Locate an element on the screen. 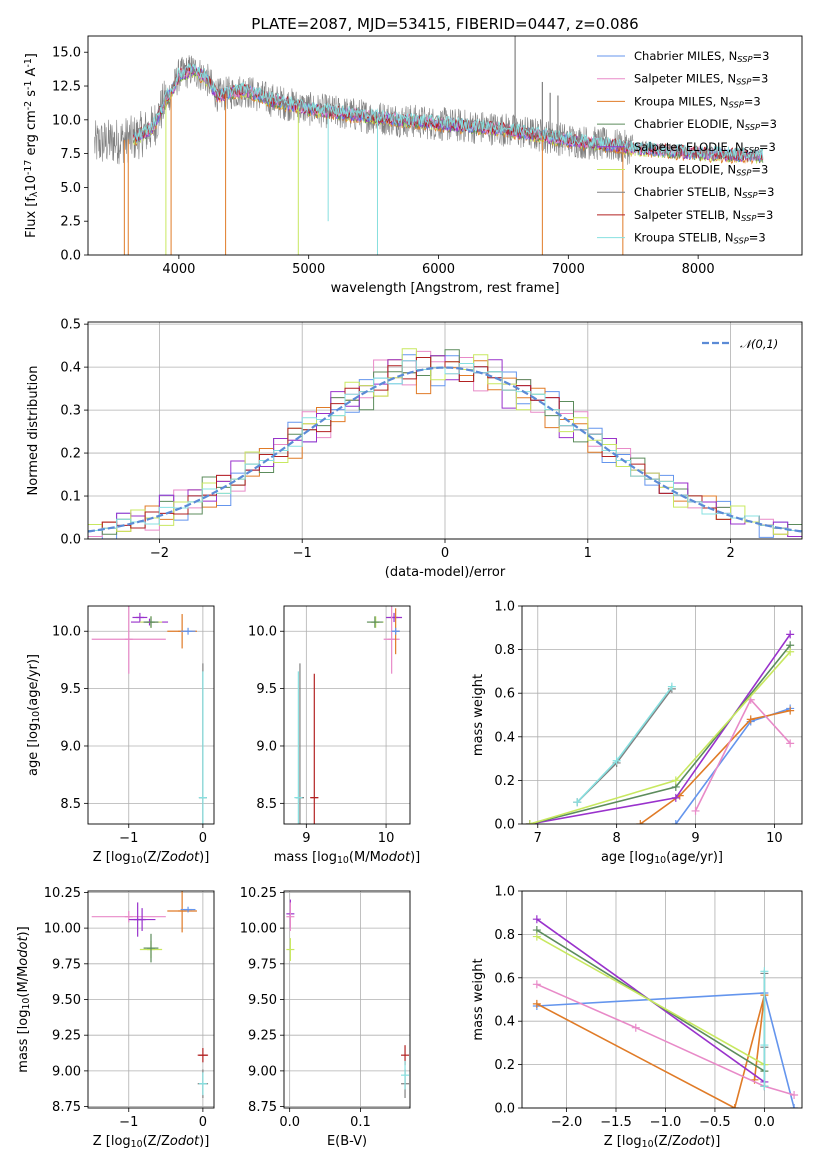 The image size is (819, 1170). y-axis-label: Normed distribution is located at coordinates (33, 431).